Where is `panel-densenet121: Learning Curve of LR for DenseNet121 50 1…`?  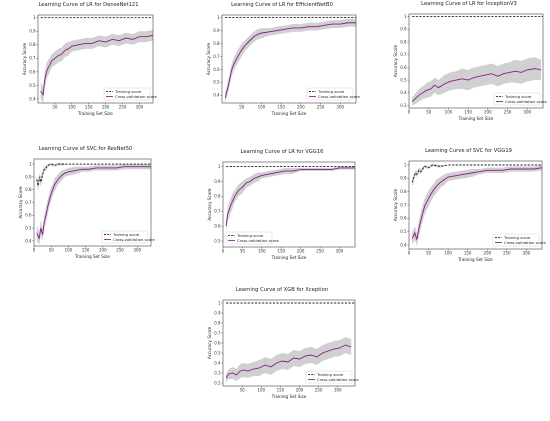
panel-densenet121: Learning Curve of LR for DenseNet121 50 1… is located at coordinates (89, 59).